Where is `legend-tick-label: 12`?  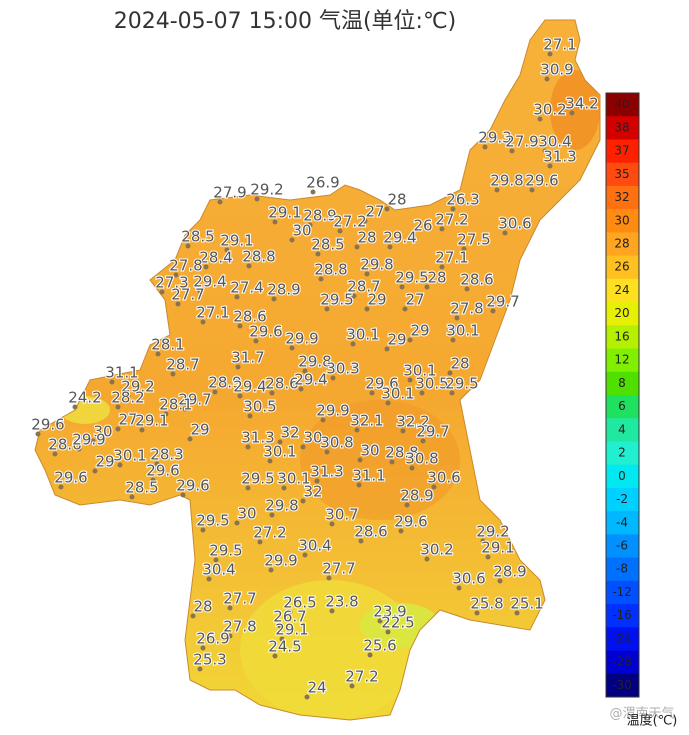 legend-tick-label: 12 is located at coordinates (621, 360).